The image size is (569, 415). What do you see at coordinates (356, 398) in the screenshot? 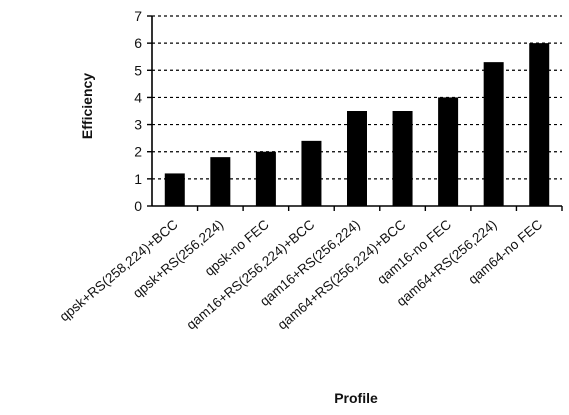
I see `x-axis-title: Profile` at bounding box center [356, 398].